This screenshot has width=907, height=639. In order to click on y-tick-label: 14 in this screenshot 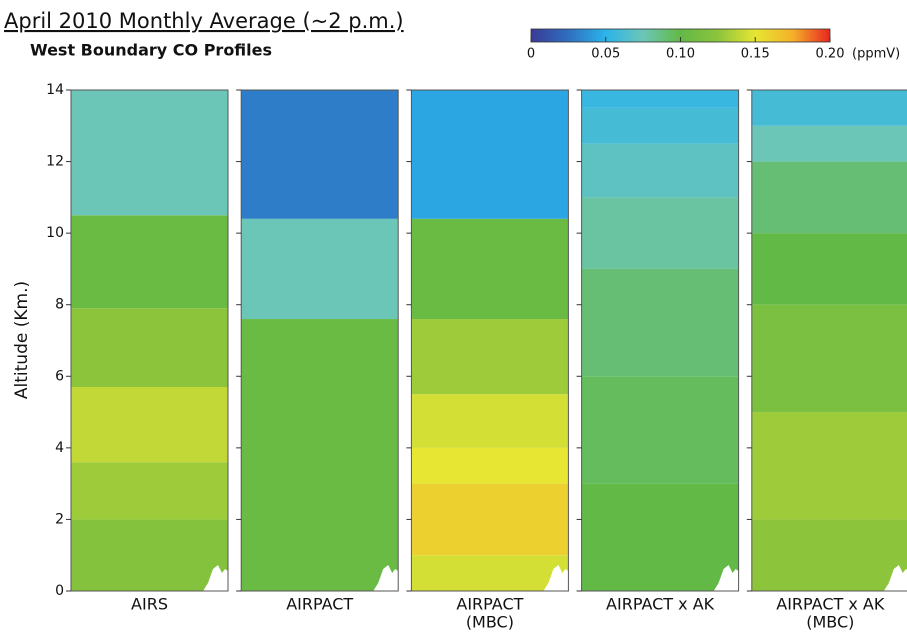, I will do `click(55, 90)`.